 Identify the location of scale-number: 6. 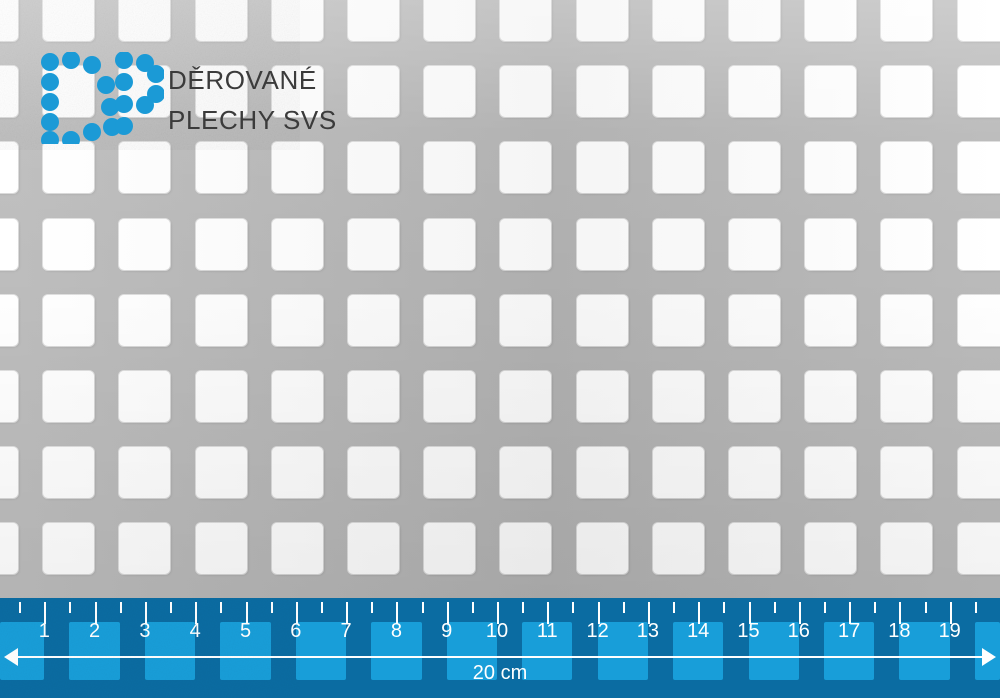
(296, 631).